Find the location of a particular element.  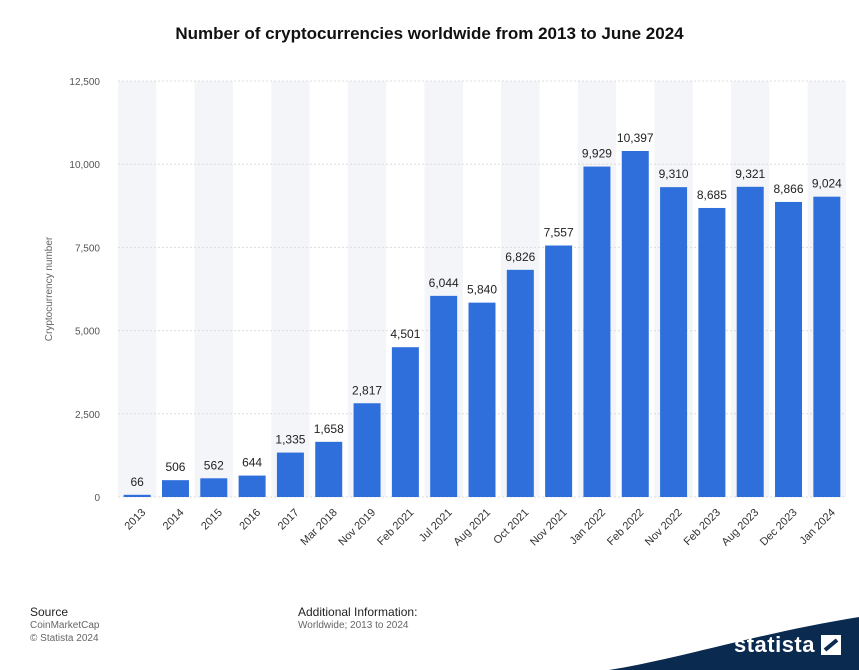

value-label: 506 is located at coordinates (175, 467).